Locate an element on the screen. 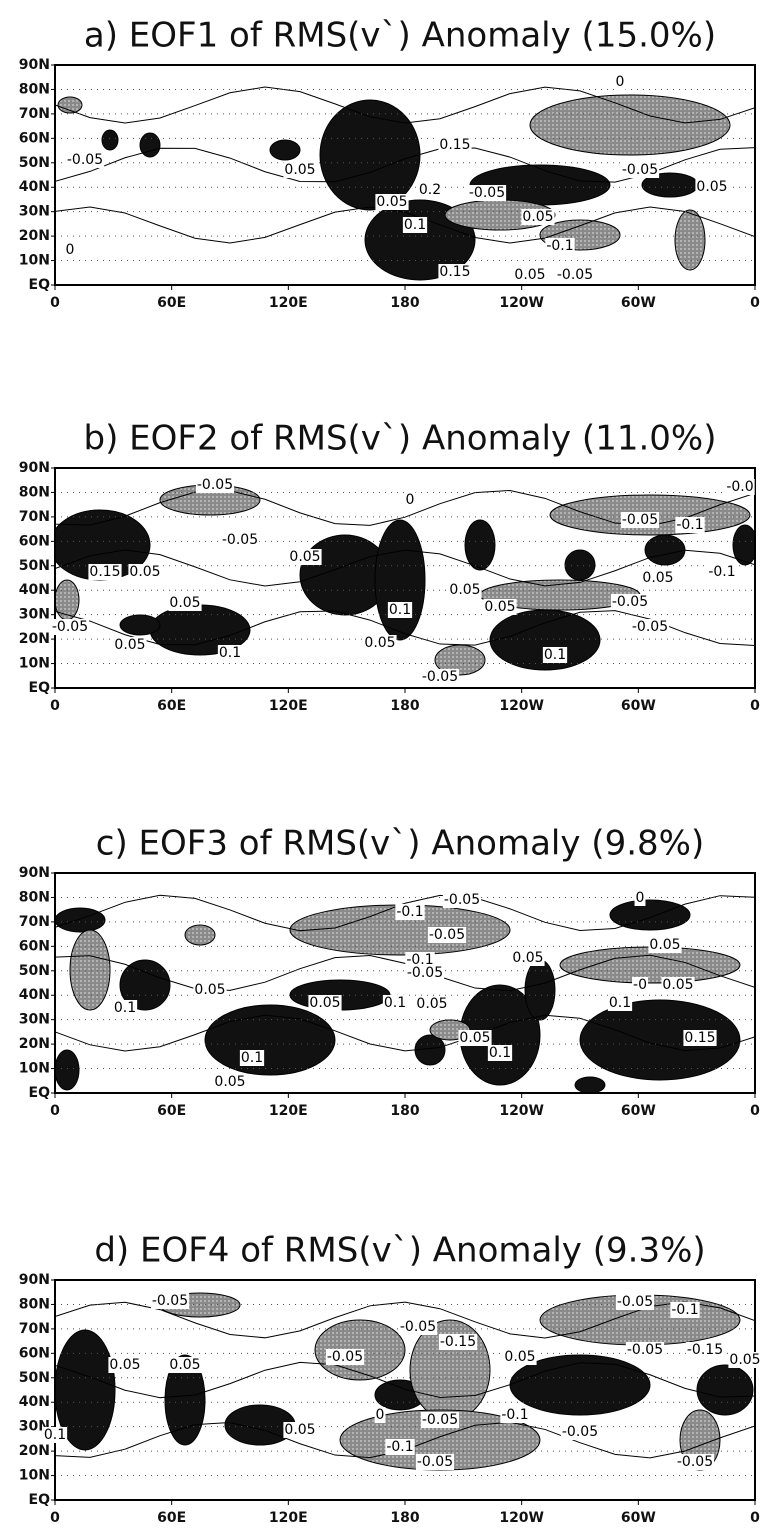 Image resolution: width=768 pixels, height=1530 pixels. contour-label: 0 is located at coordinates (620, 82).